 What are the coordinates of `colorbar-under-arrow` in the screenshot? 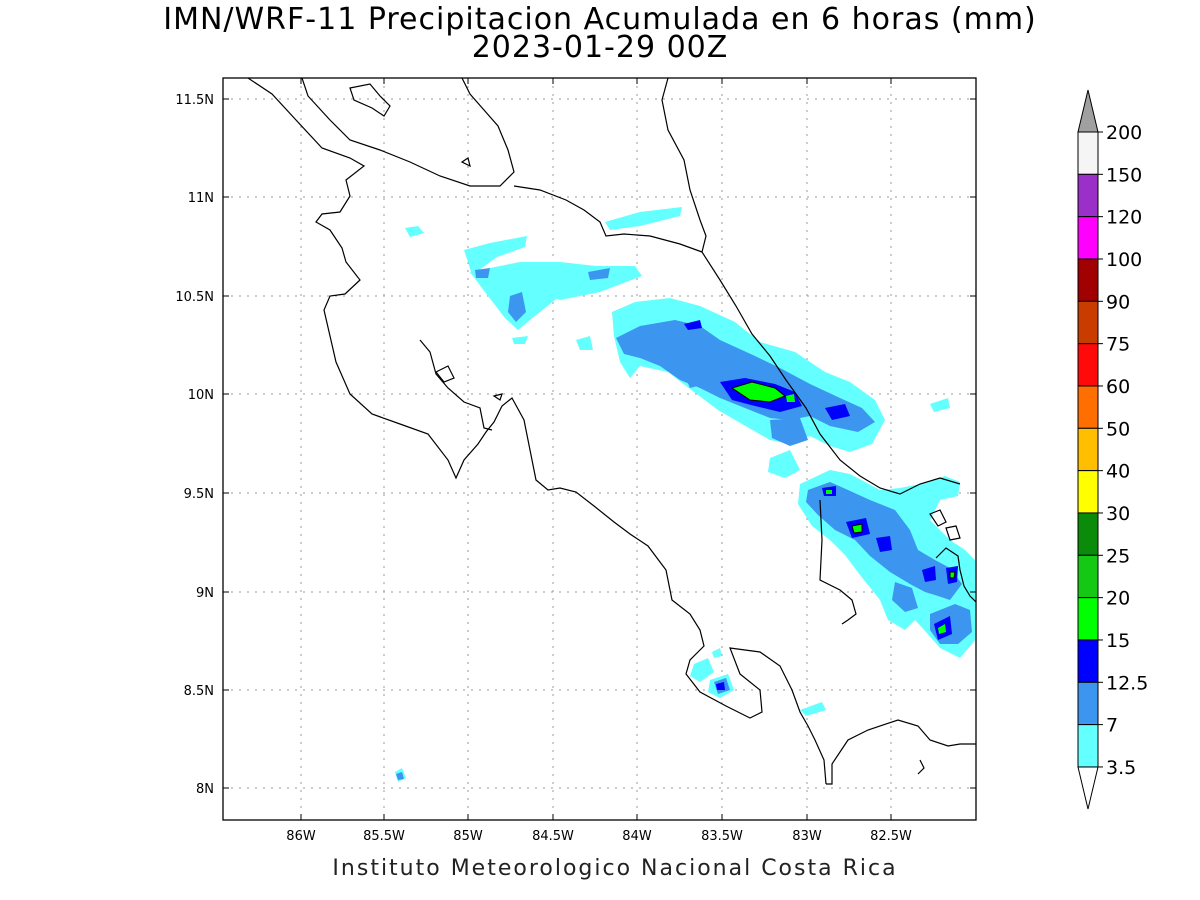 It's located at (1088, 788).